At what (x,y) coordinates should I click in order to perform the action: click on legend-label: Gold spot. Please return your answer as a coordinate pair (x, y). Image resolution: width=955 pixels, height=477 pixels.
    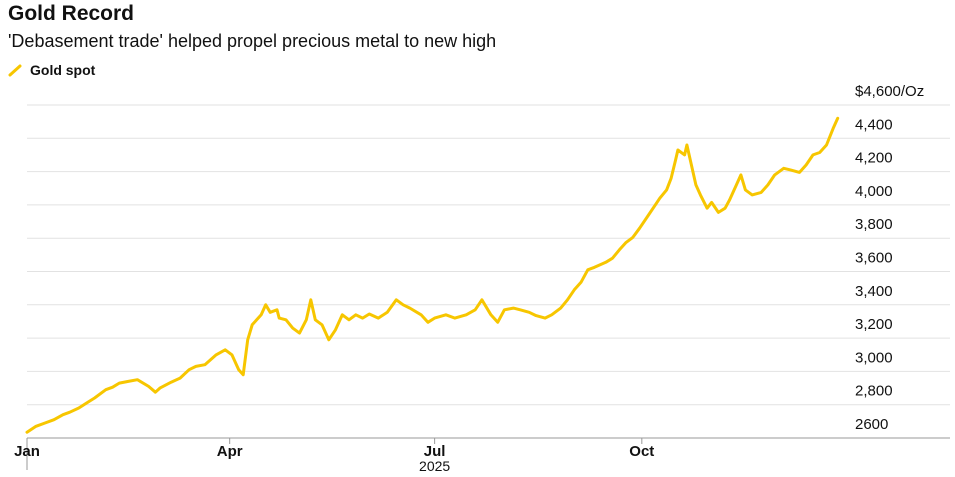
    Looking at the image, I should click on (63, 70).